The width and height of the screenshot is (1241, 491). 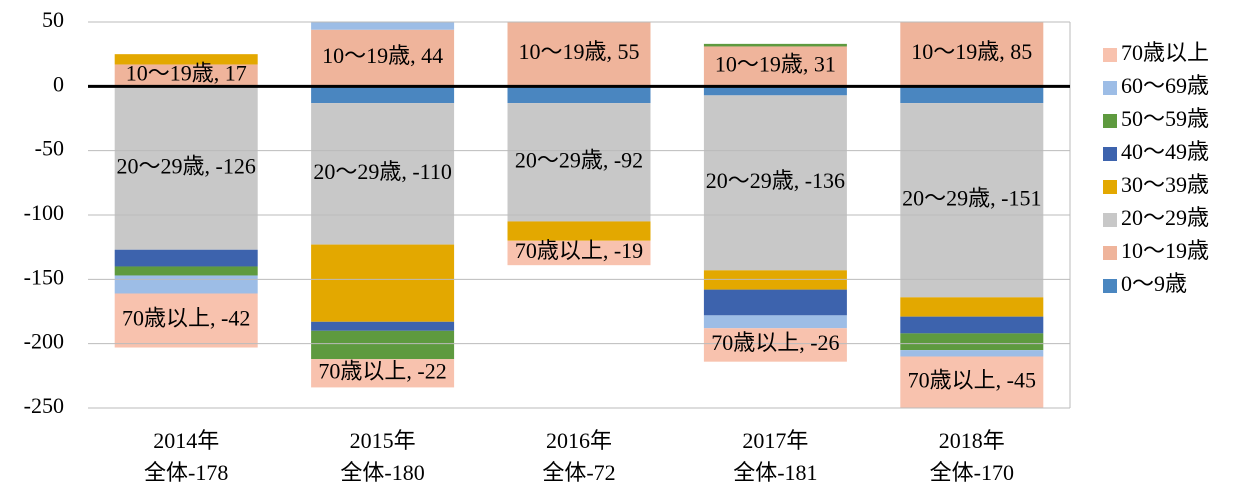 What do you see at coordinates (383, 440) in the screenshot?
I see `x-tick-label: 2015年` at bounding box center [383, 440].